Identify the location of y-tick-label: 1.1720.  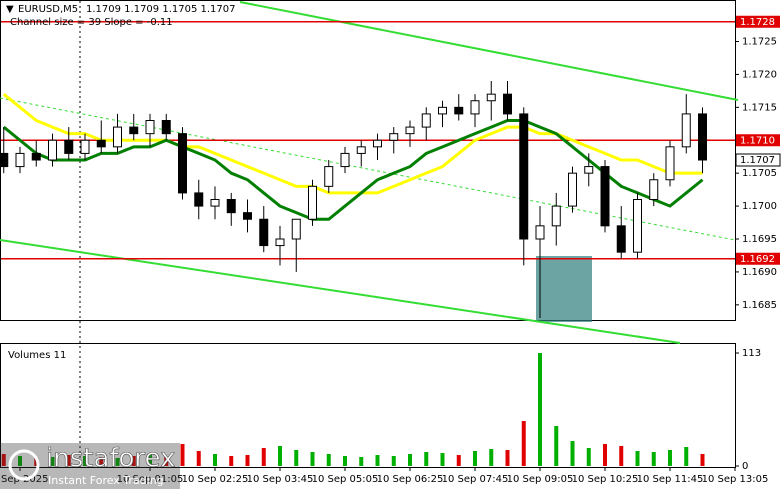
(759, 74).